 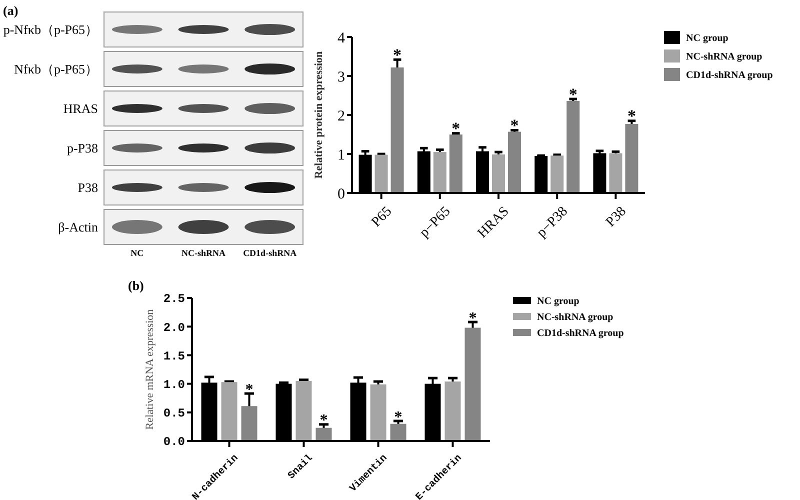 I want to click on text: p-P38, so click(x=82, y=148).